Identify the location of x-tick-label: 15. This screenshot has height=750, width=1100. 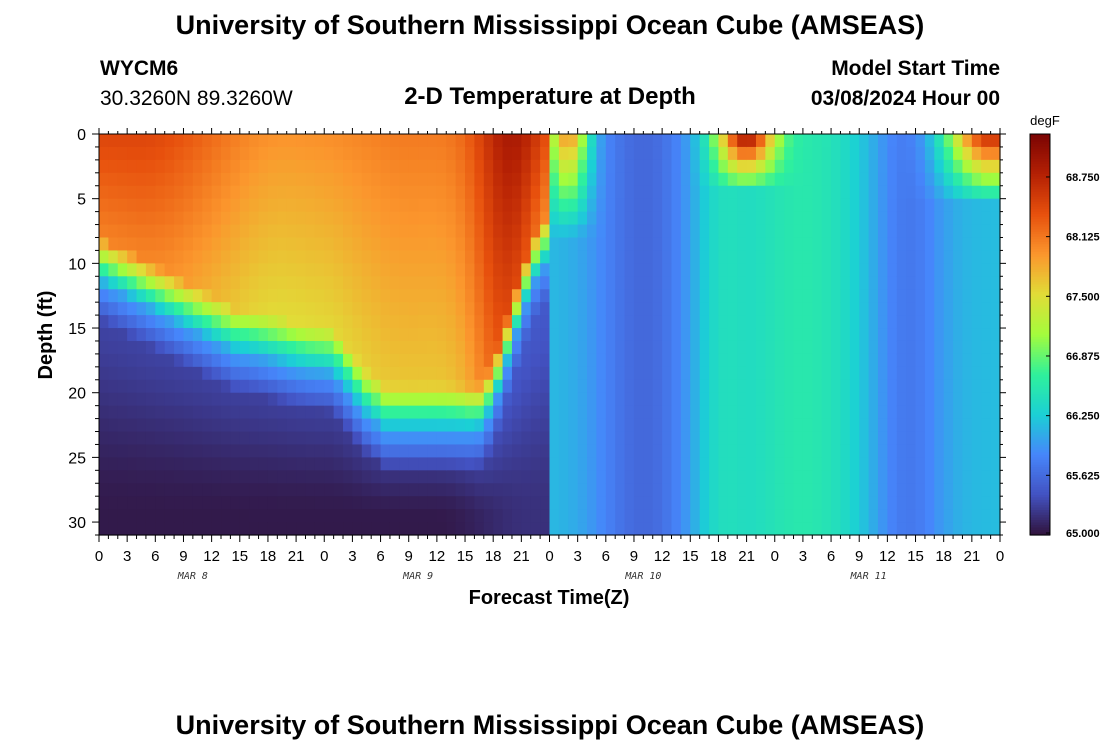
(465, 556).